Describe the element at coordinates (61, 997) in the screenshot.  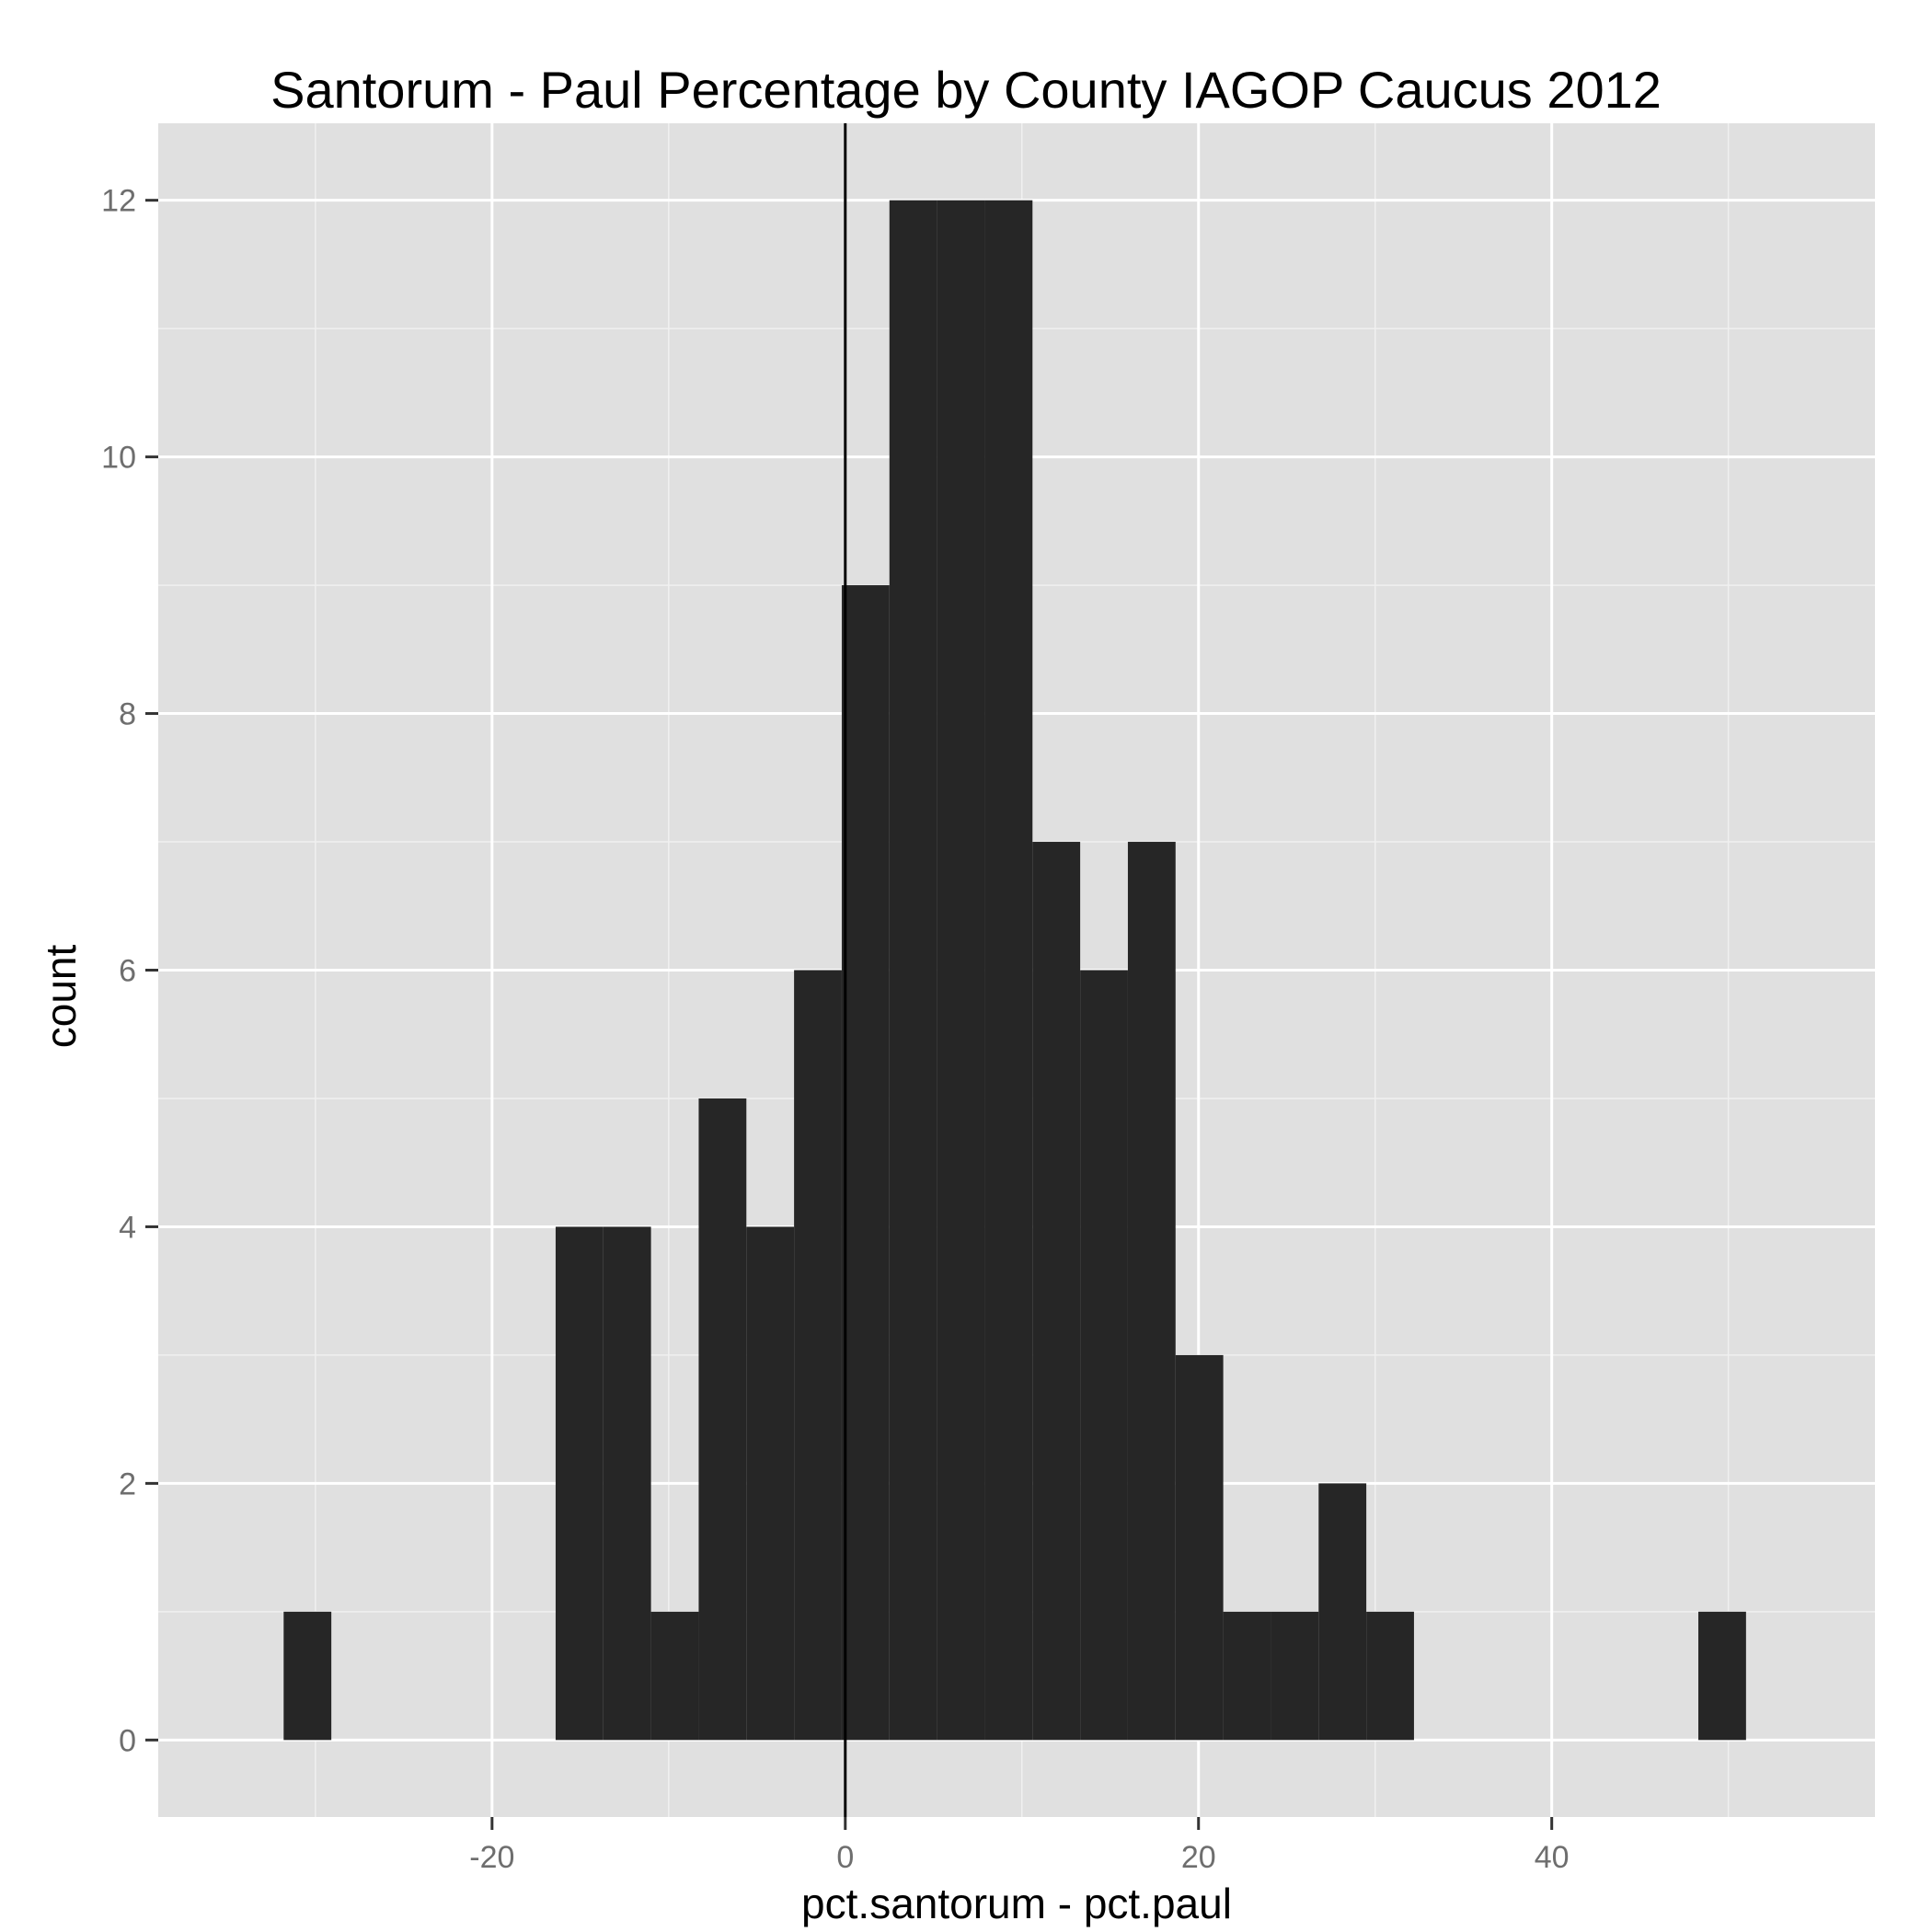
I see `y-axis-title: count` at that location.